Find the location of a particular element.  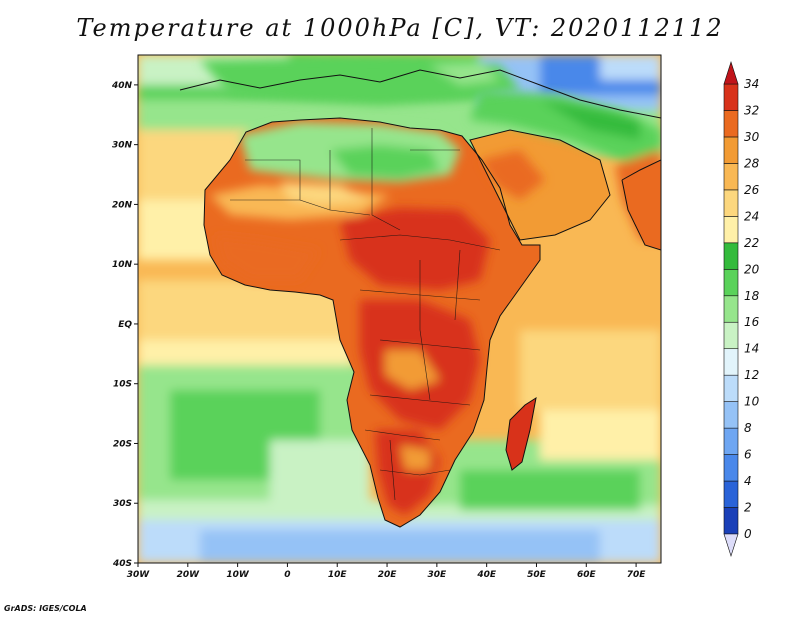

colorbar-tick-label: 10 is located at coordinates (752, 402).